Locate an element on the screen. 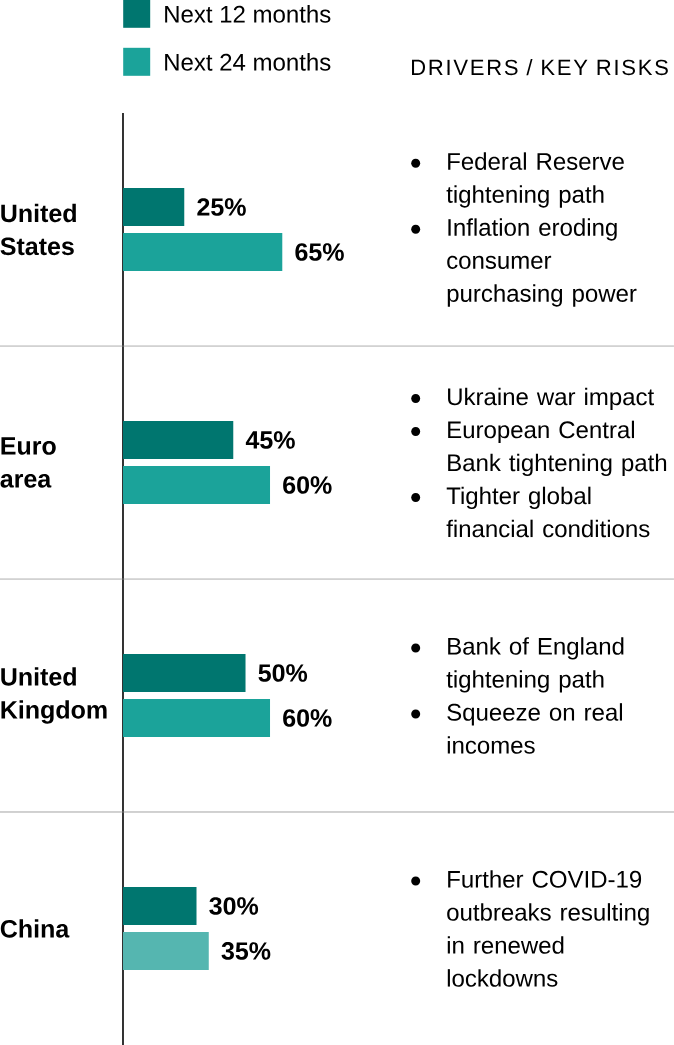  y-tick-label: United Kingdom is located at coordinates (54, 695).